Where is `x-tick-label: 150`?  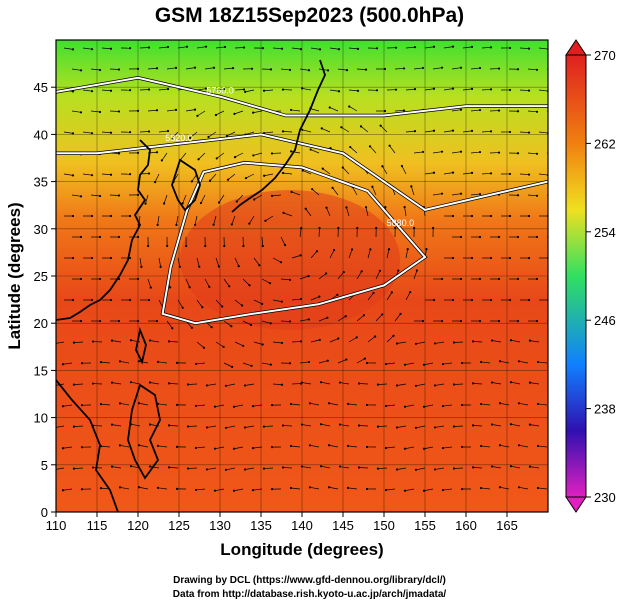
x-tick-label: 150 is located at coordinates (384, 525).